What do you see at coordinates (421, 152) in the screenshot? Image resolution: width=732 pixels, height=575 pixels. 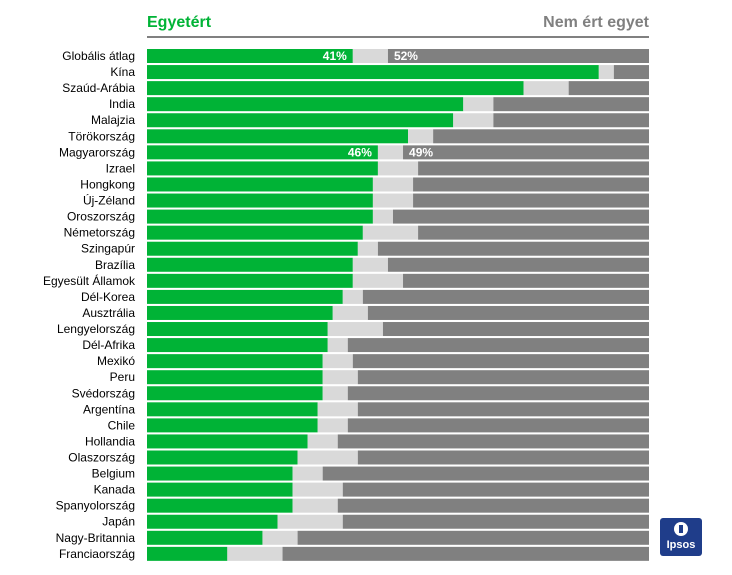 I see `disagree-data-label-magyarorszag: 49%` at bounding box center [421, 152].